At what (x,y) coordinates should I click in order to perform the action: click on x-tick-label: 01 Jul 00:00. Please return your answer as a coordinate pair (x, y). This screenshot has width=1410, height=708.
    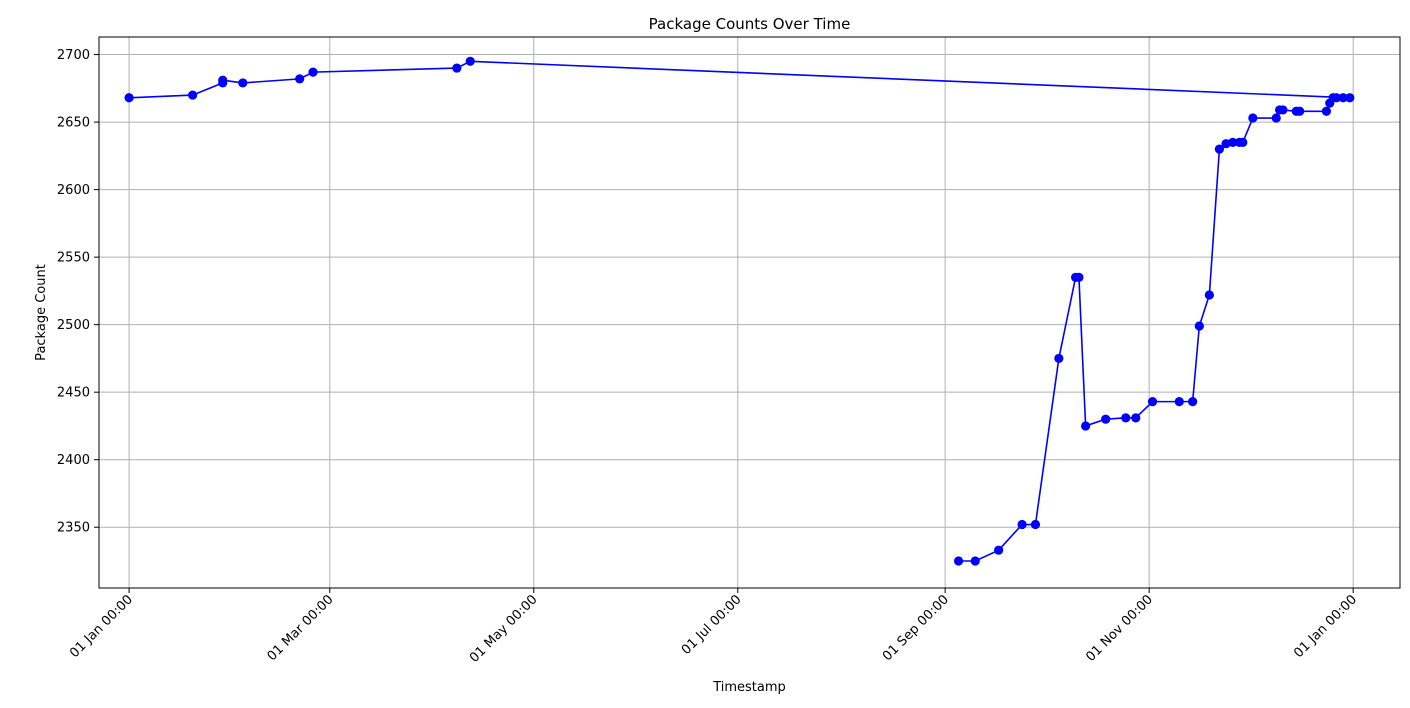
    Looking at the image, I should click on (712, 625).